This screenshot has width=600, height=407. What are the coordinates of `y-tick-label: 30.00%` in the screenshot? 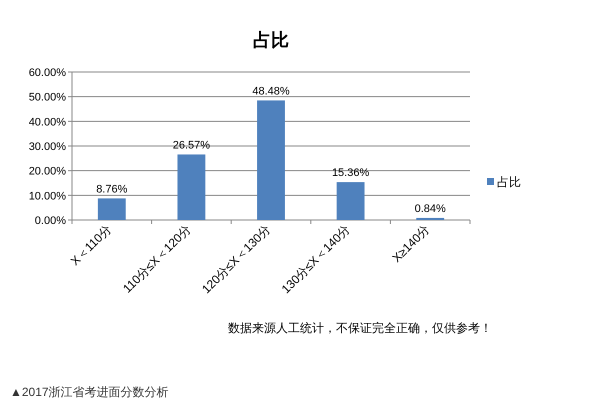 It's located at (47, 147).